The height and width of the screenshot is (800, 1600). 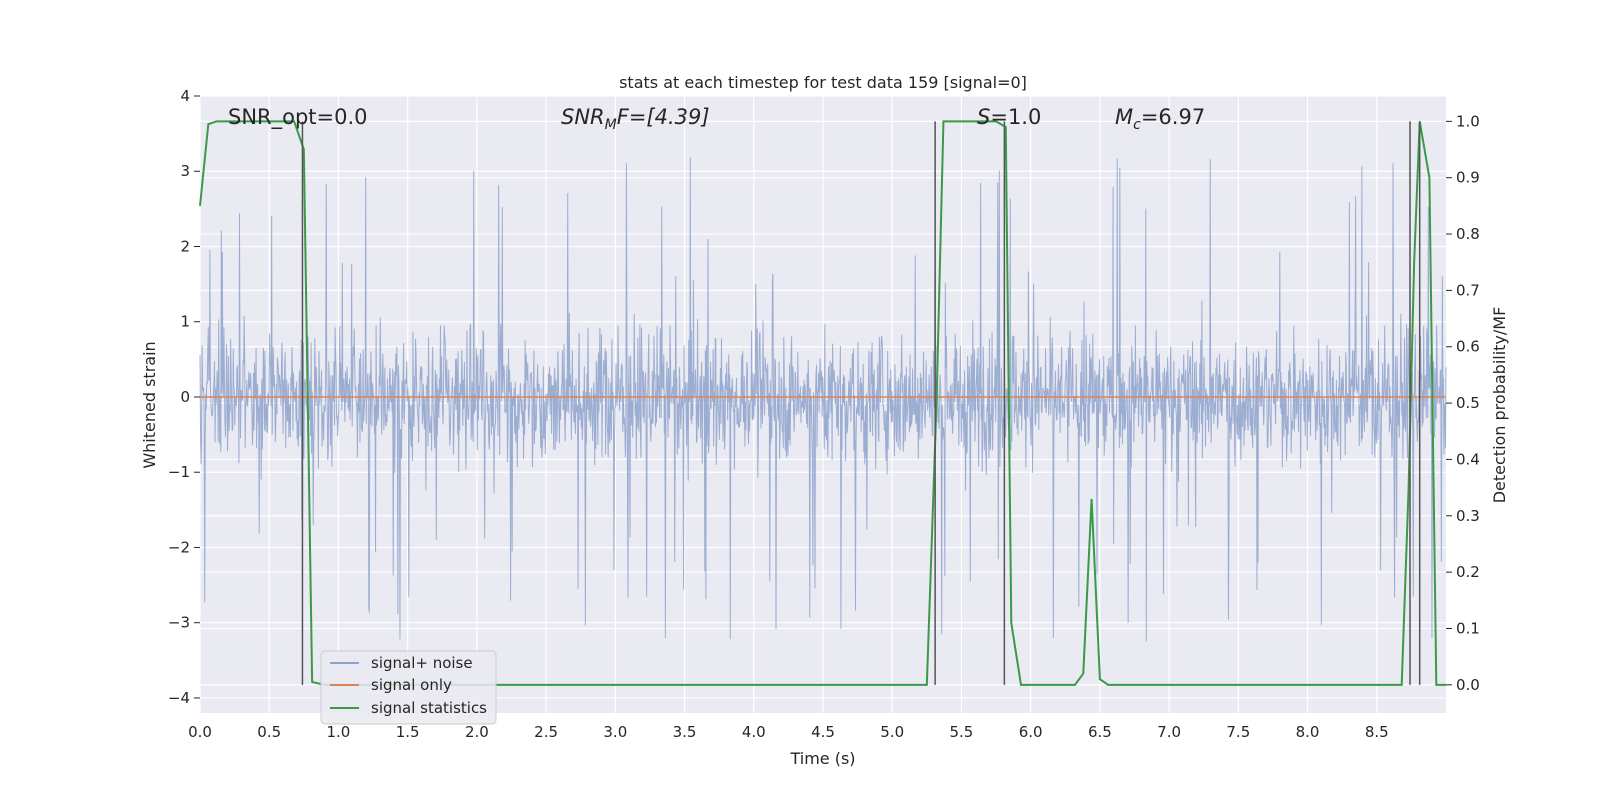 I want to click on y-axis-label-left: Whitened strain, so click(x=149, y=404).